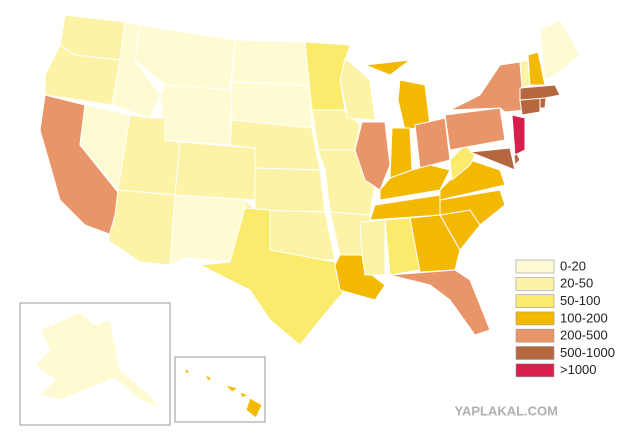  I want to click on alaska-inset, so click(95, 364).